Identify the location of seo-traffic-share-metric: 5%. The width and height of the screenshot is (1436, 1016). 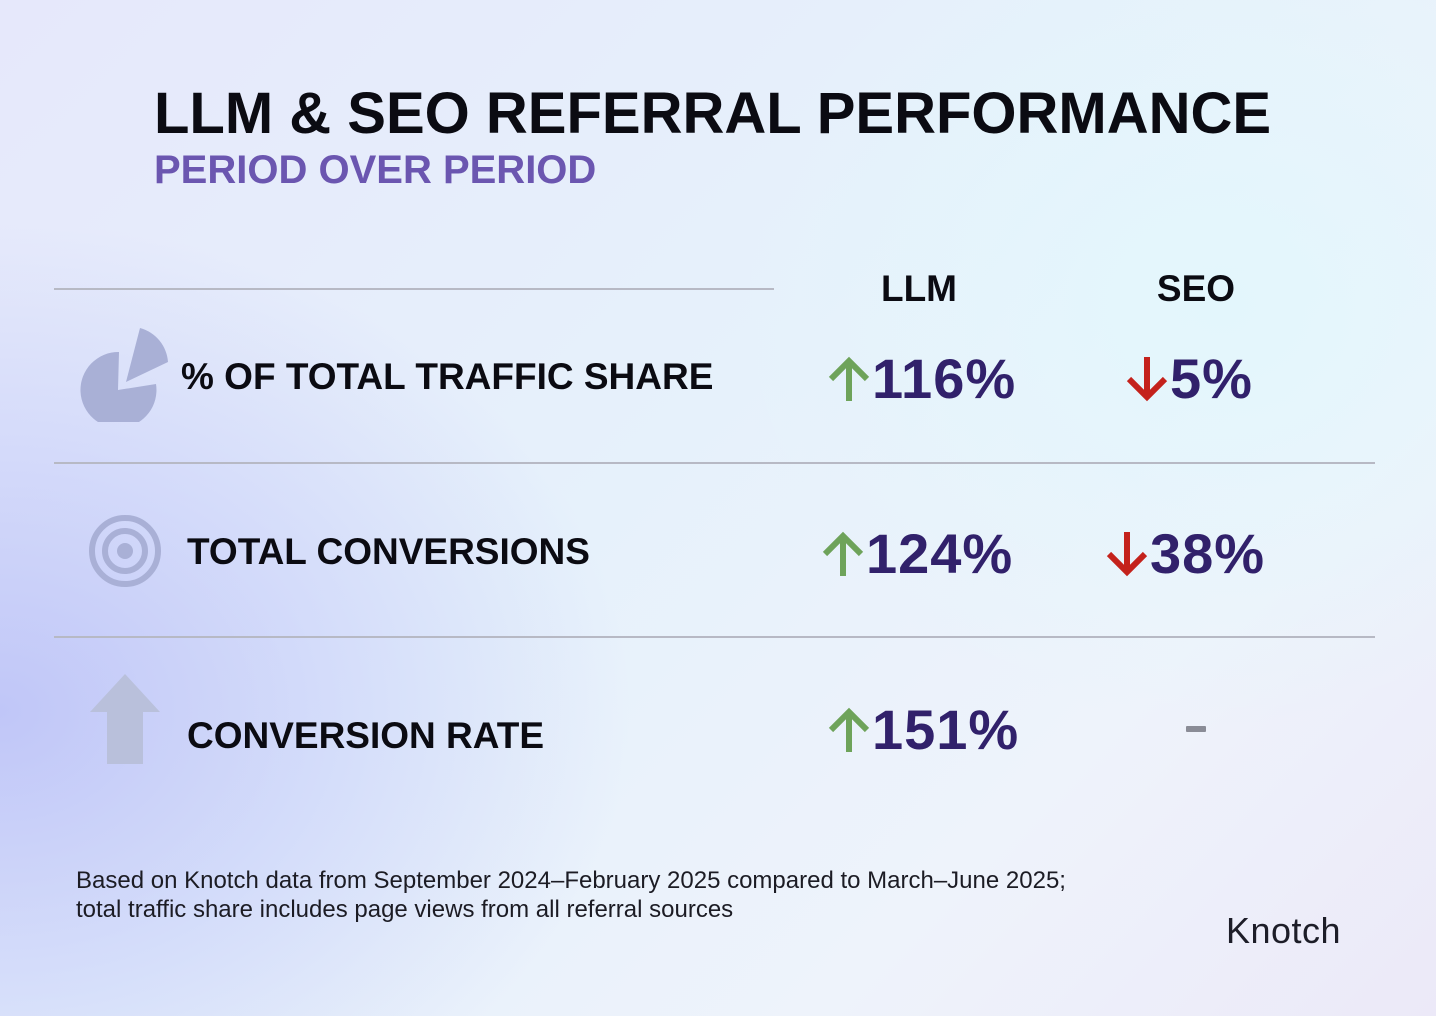
(1188, 378).